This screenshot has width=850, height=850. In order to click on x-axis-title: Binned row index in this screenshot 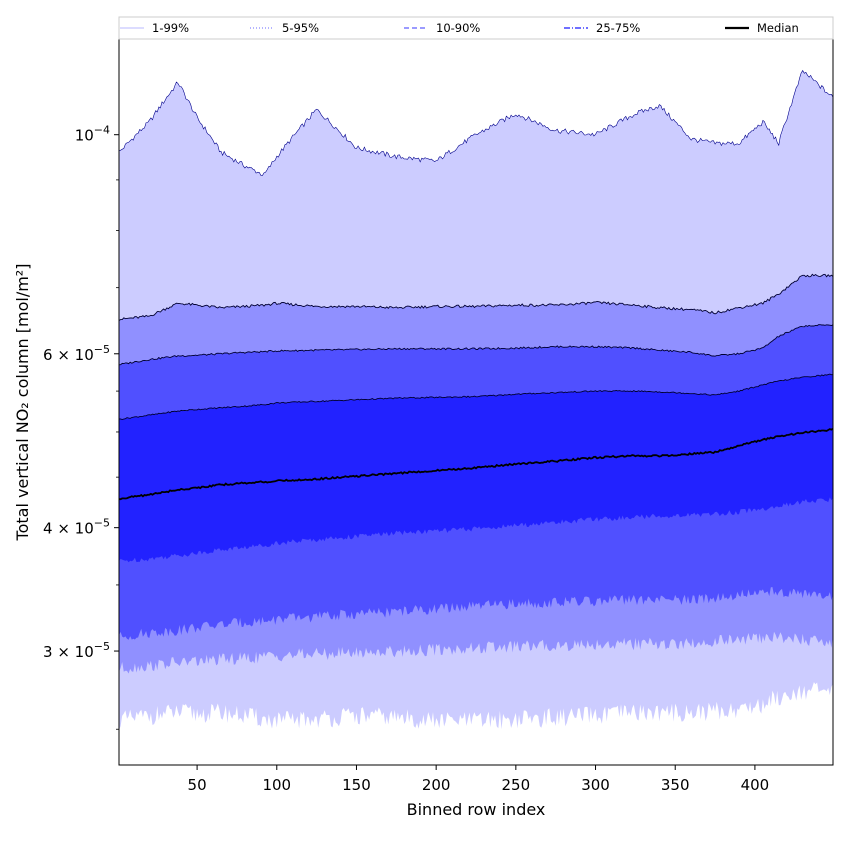, I will do `click(476, 809)`.